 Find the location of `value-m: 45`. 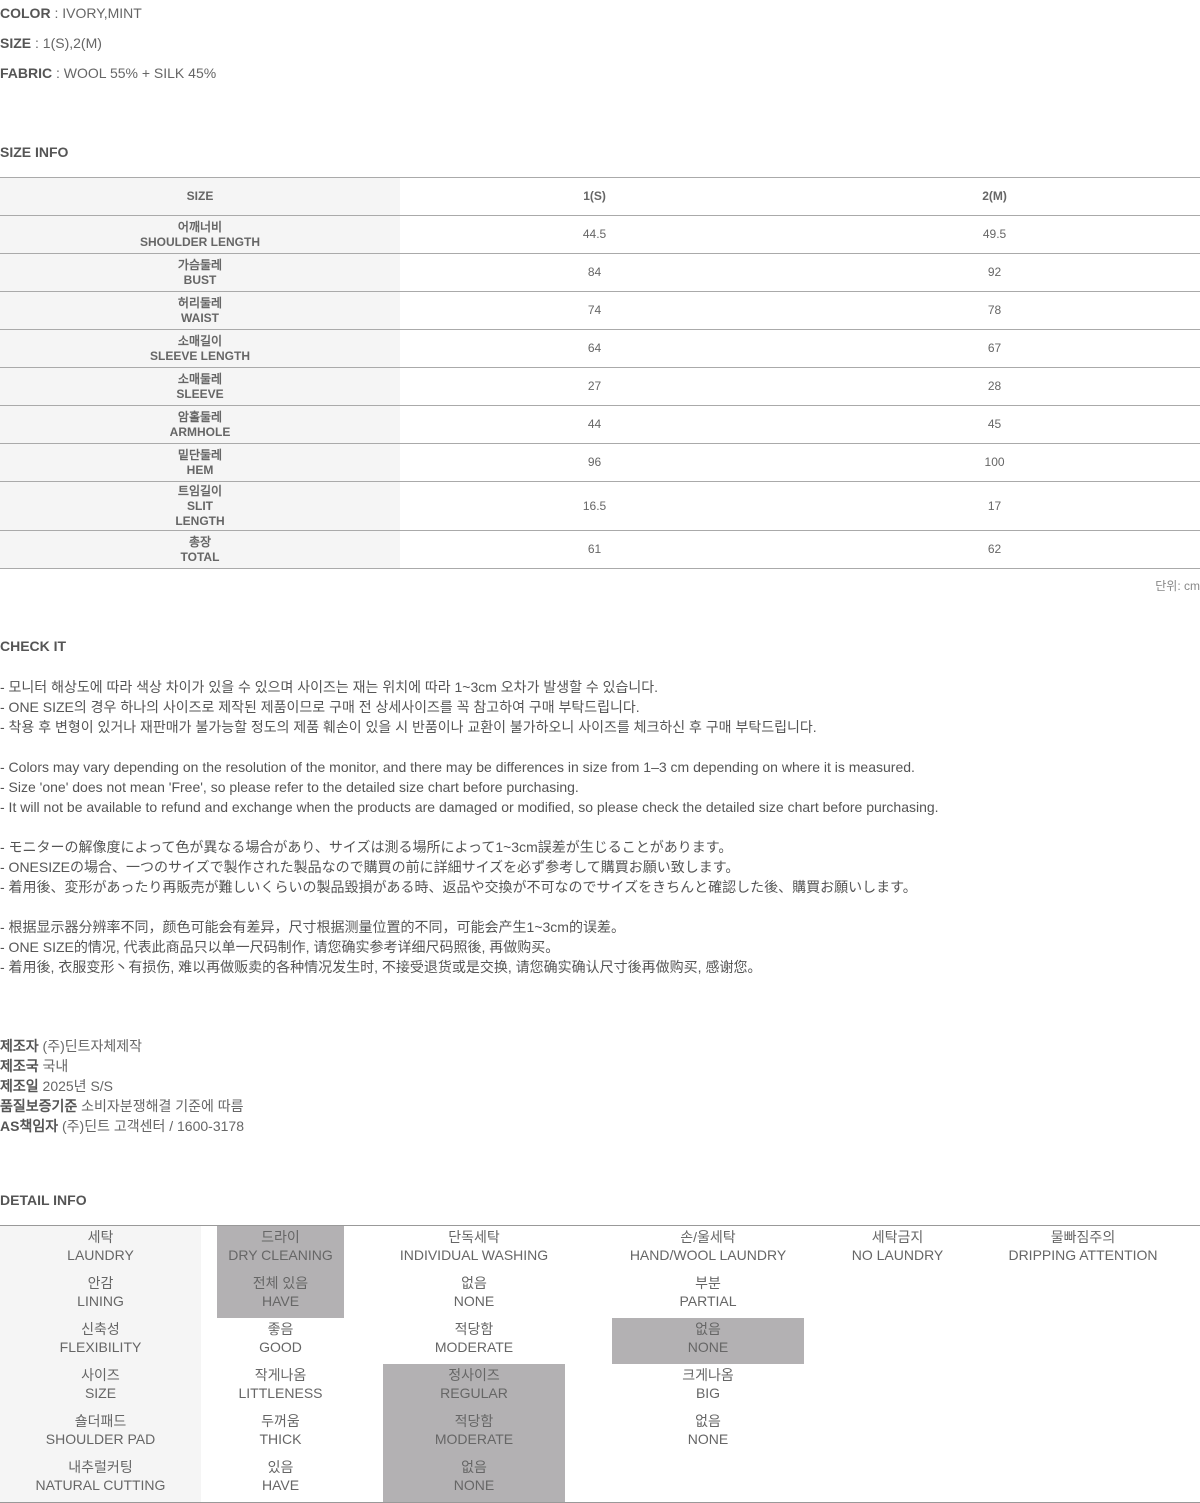

value-m: 45 is located at coordinates (994, 424).